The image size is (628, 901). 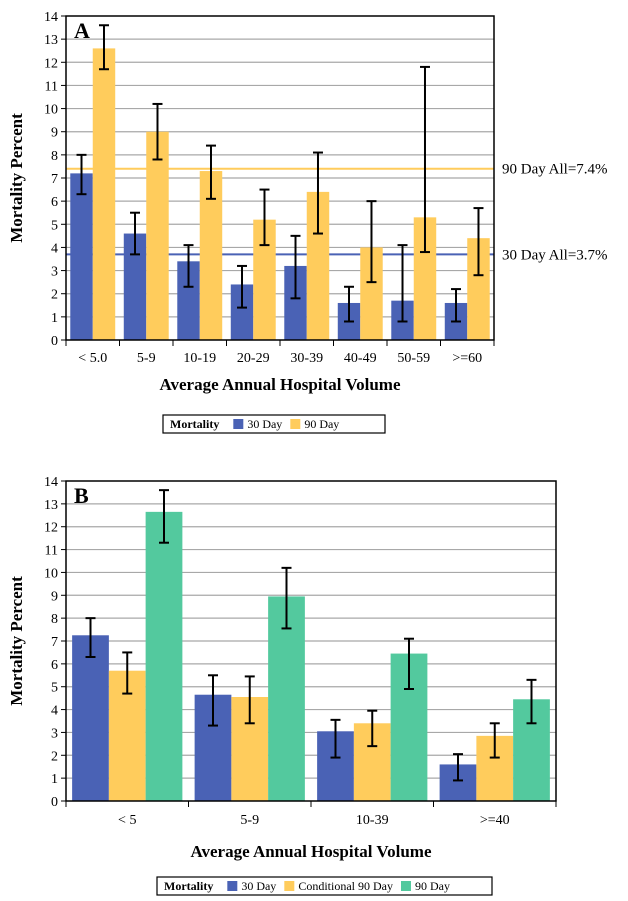 What do you see at coordinates (253, 358) in the screenshot?
I see `x-tick-label: 20-29` at bounding box center [253, 358].